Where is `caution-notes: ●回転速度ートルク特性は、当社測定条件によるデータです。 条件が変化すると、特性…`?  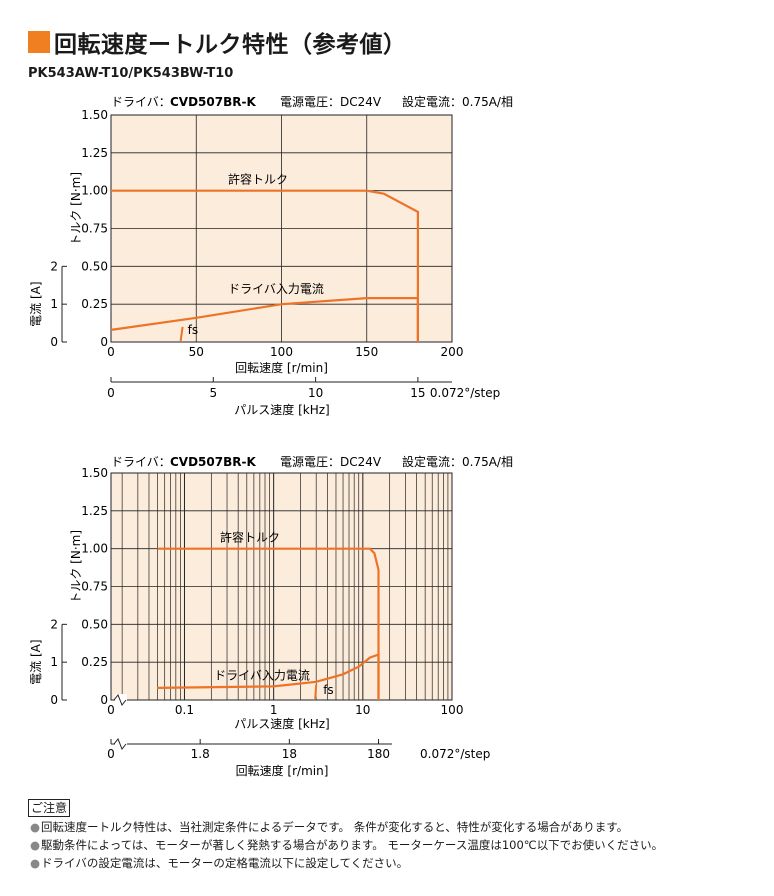
caution-notes: ●回転速度ートルク特性は、当社測定条件によるデータです。 条件が変化すると、特性… is located at coordinates (346, 845).